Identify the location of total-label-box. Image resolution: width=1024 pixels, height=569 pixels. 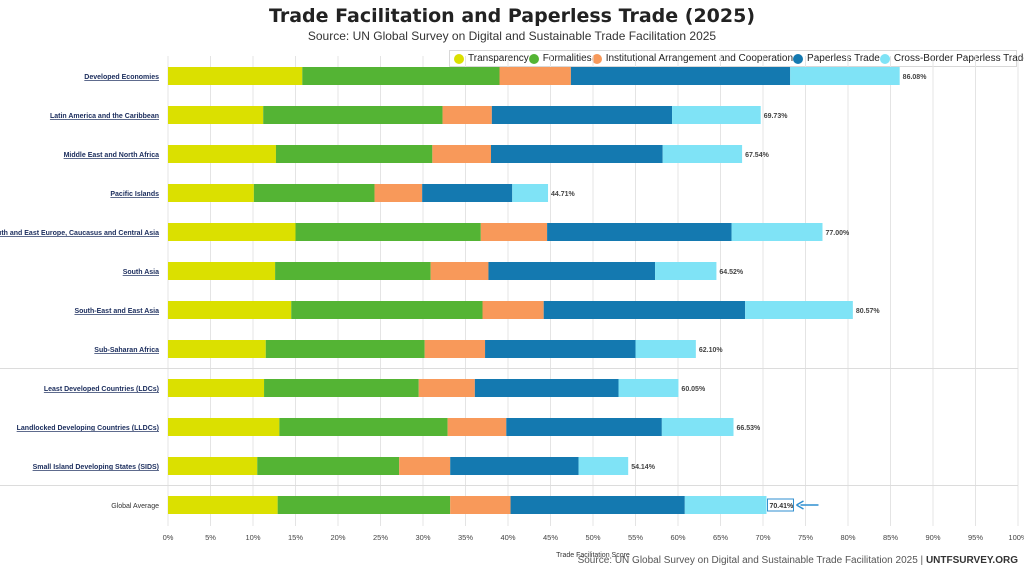
(780, 505).